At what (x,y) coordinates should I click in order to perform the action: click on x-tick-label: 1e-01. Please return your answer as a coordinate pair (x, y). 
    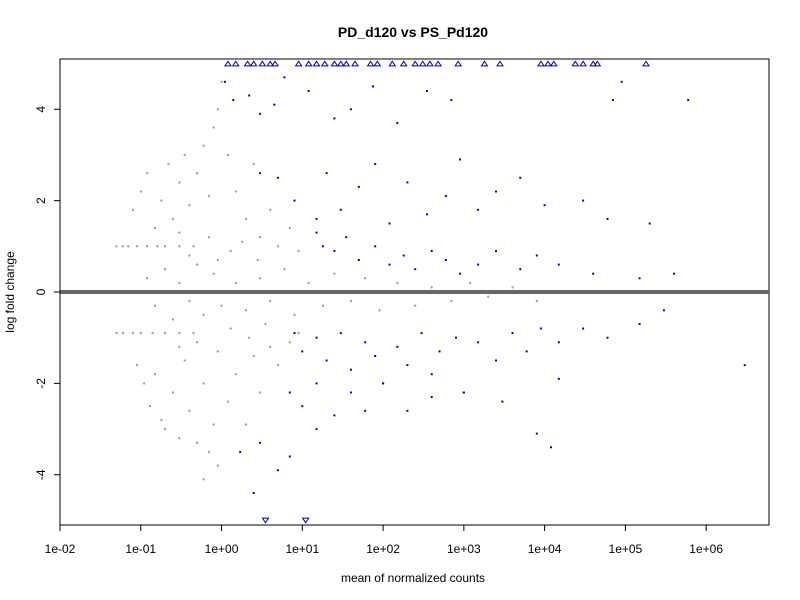
    Looking at the image, I should click on (140, 549).